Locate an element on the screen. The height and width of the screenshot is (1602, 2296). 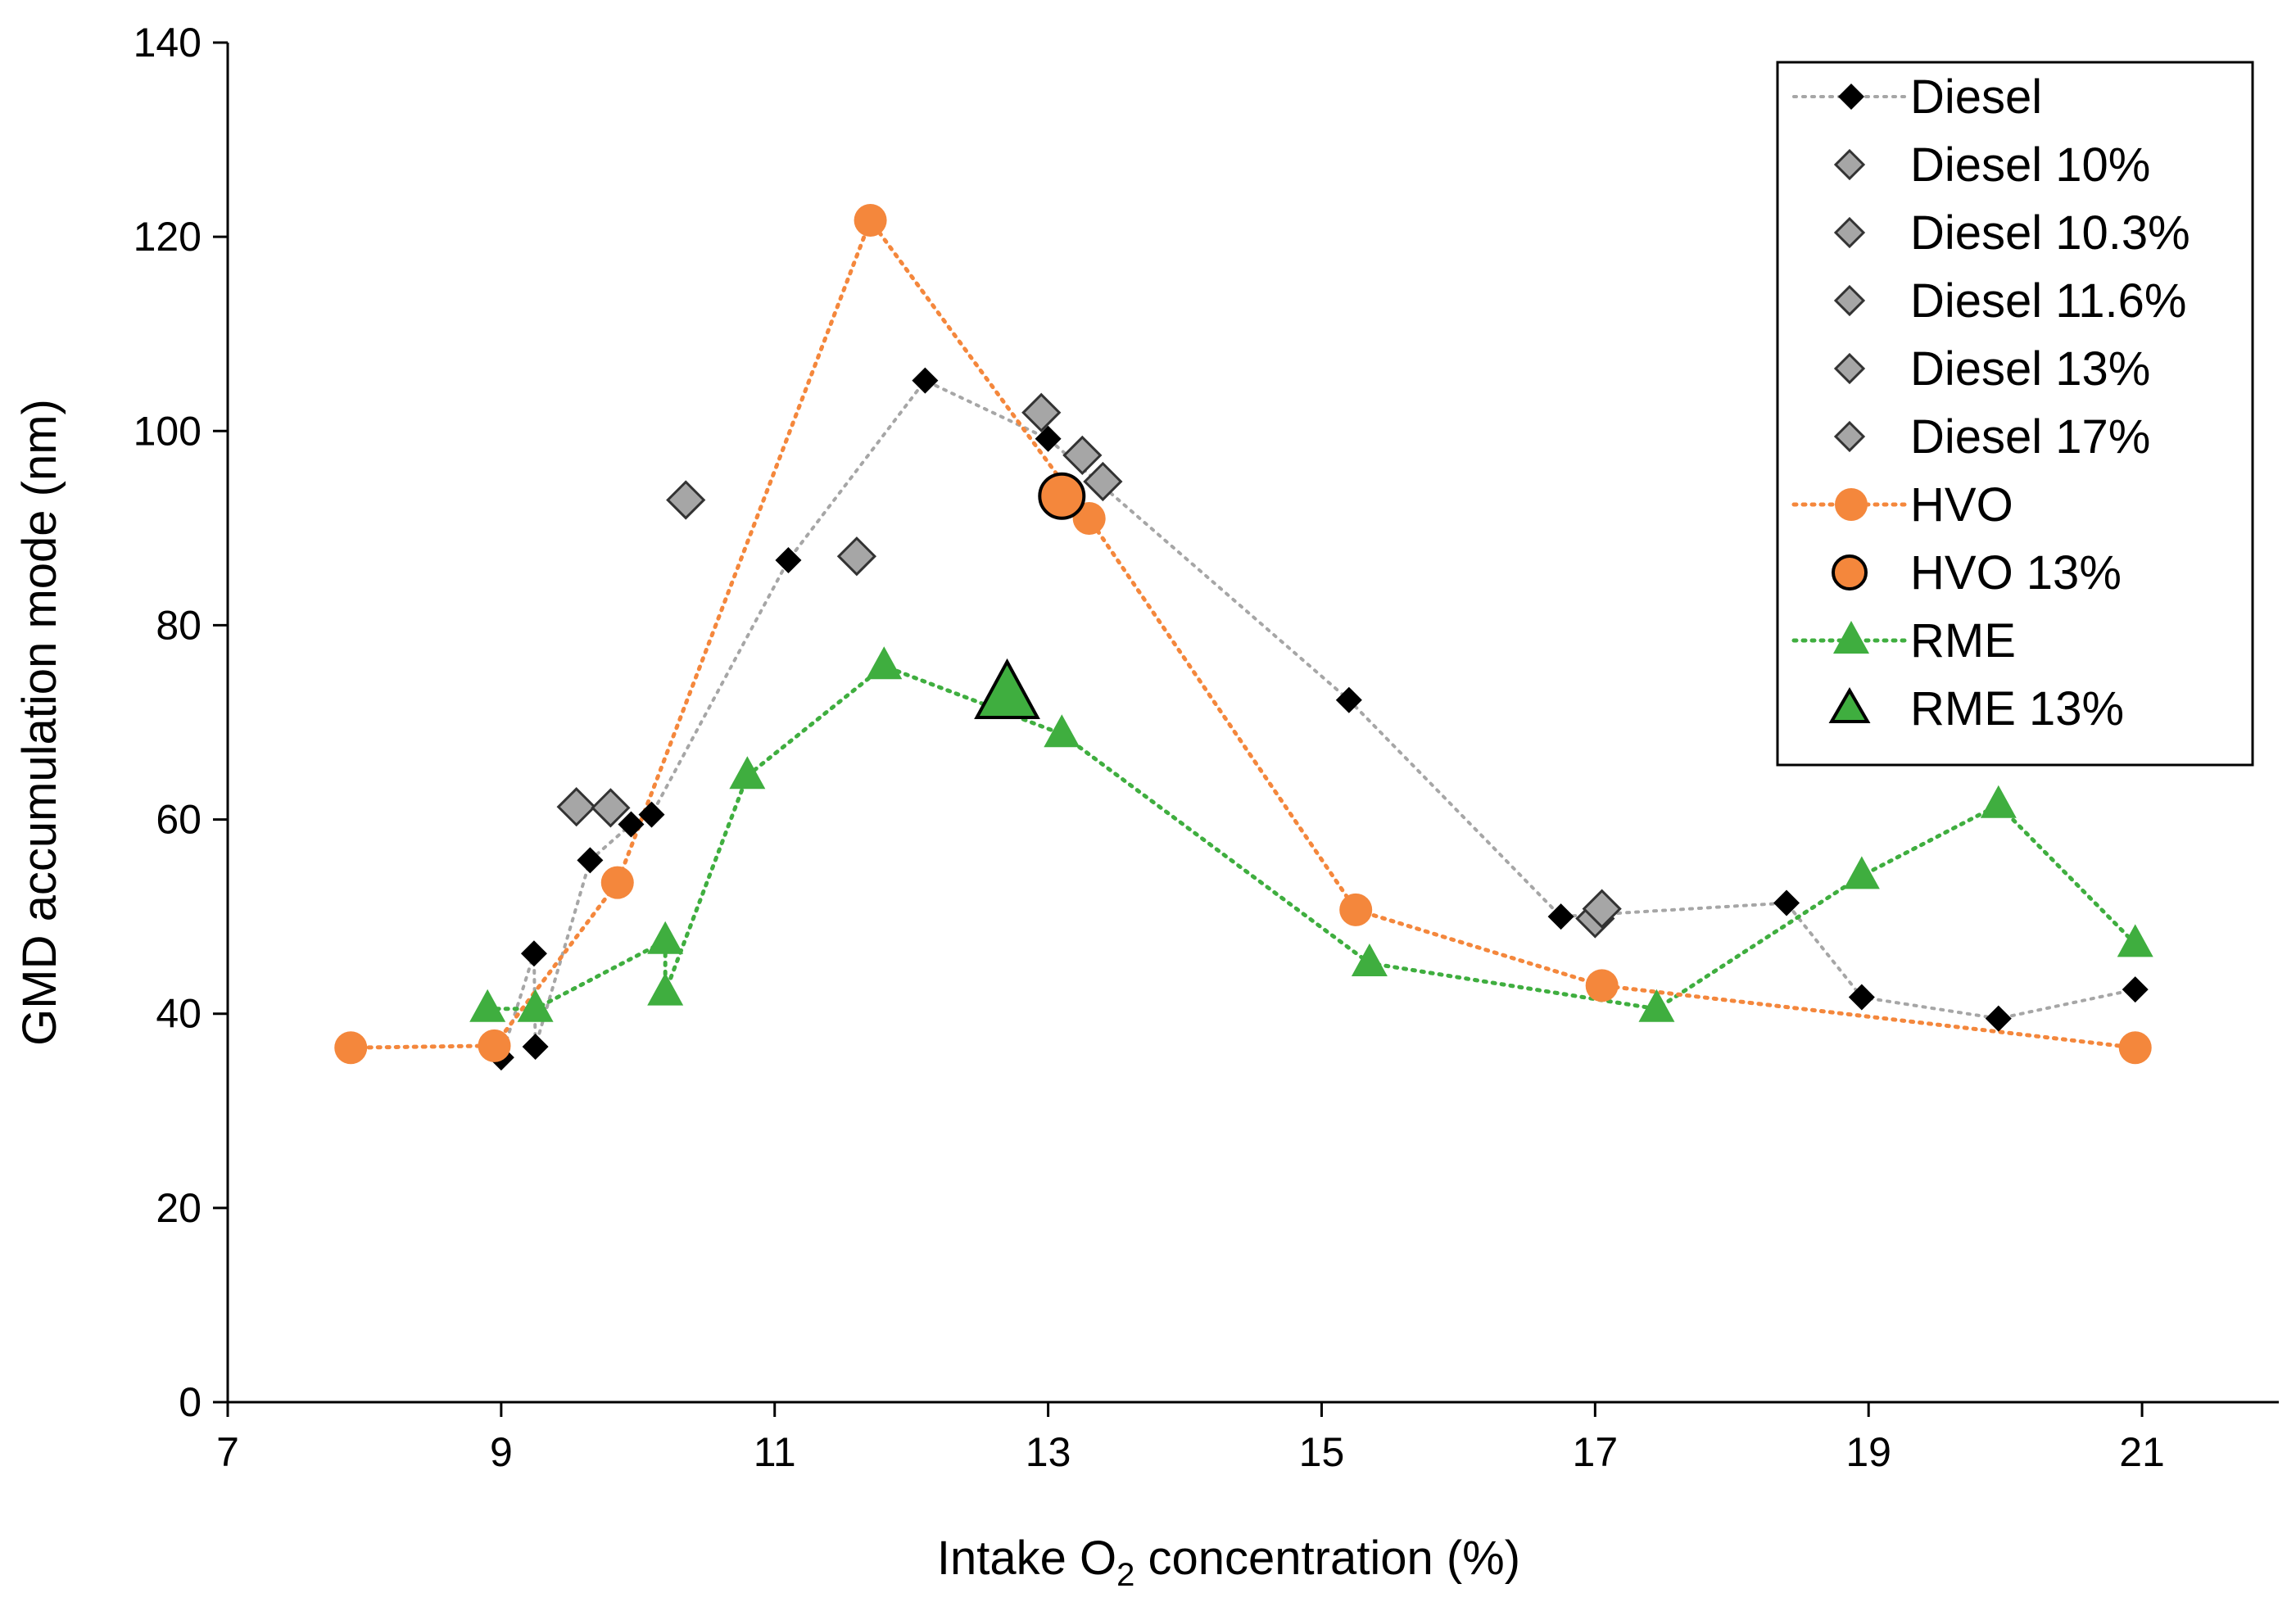
series-diesel-10pct is located at coordinates (593, 808).